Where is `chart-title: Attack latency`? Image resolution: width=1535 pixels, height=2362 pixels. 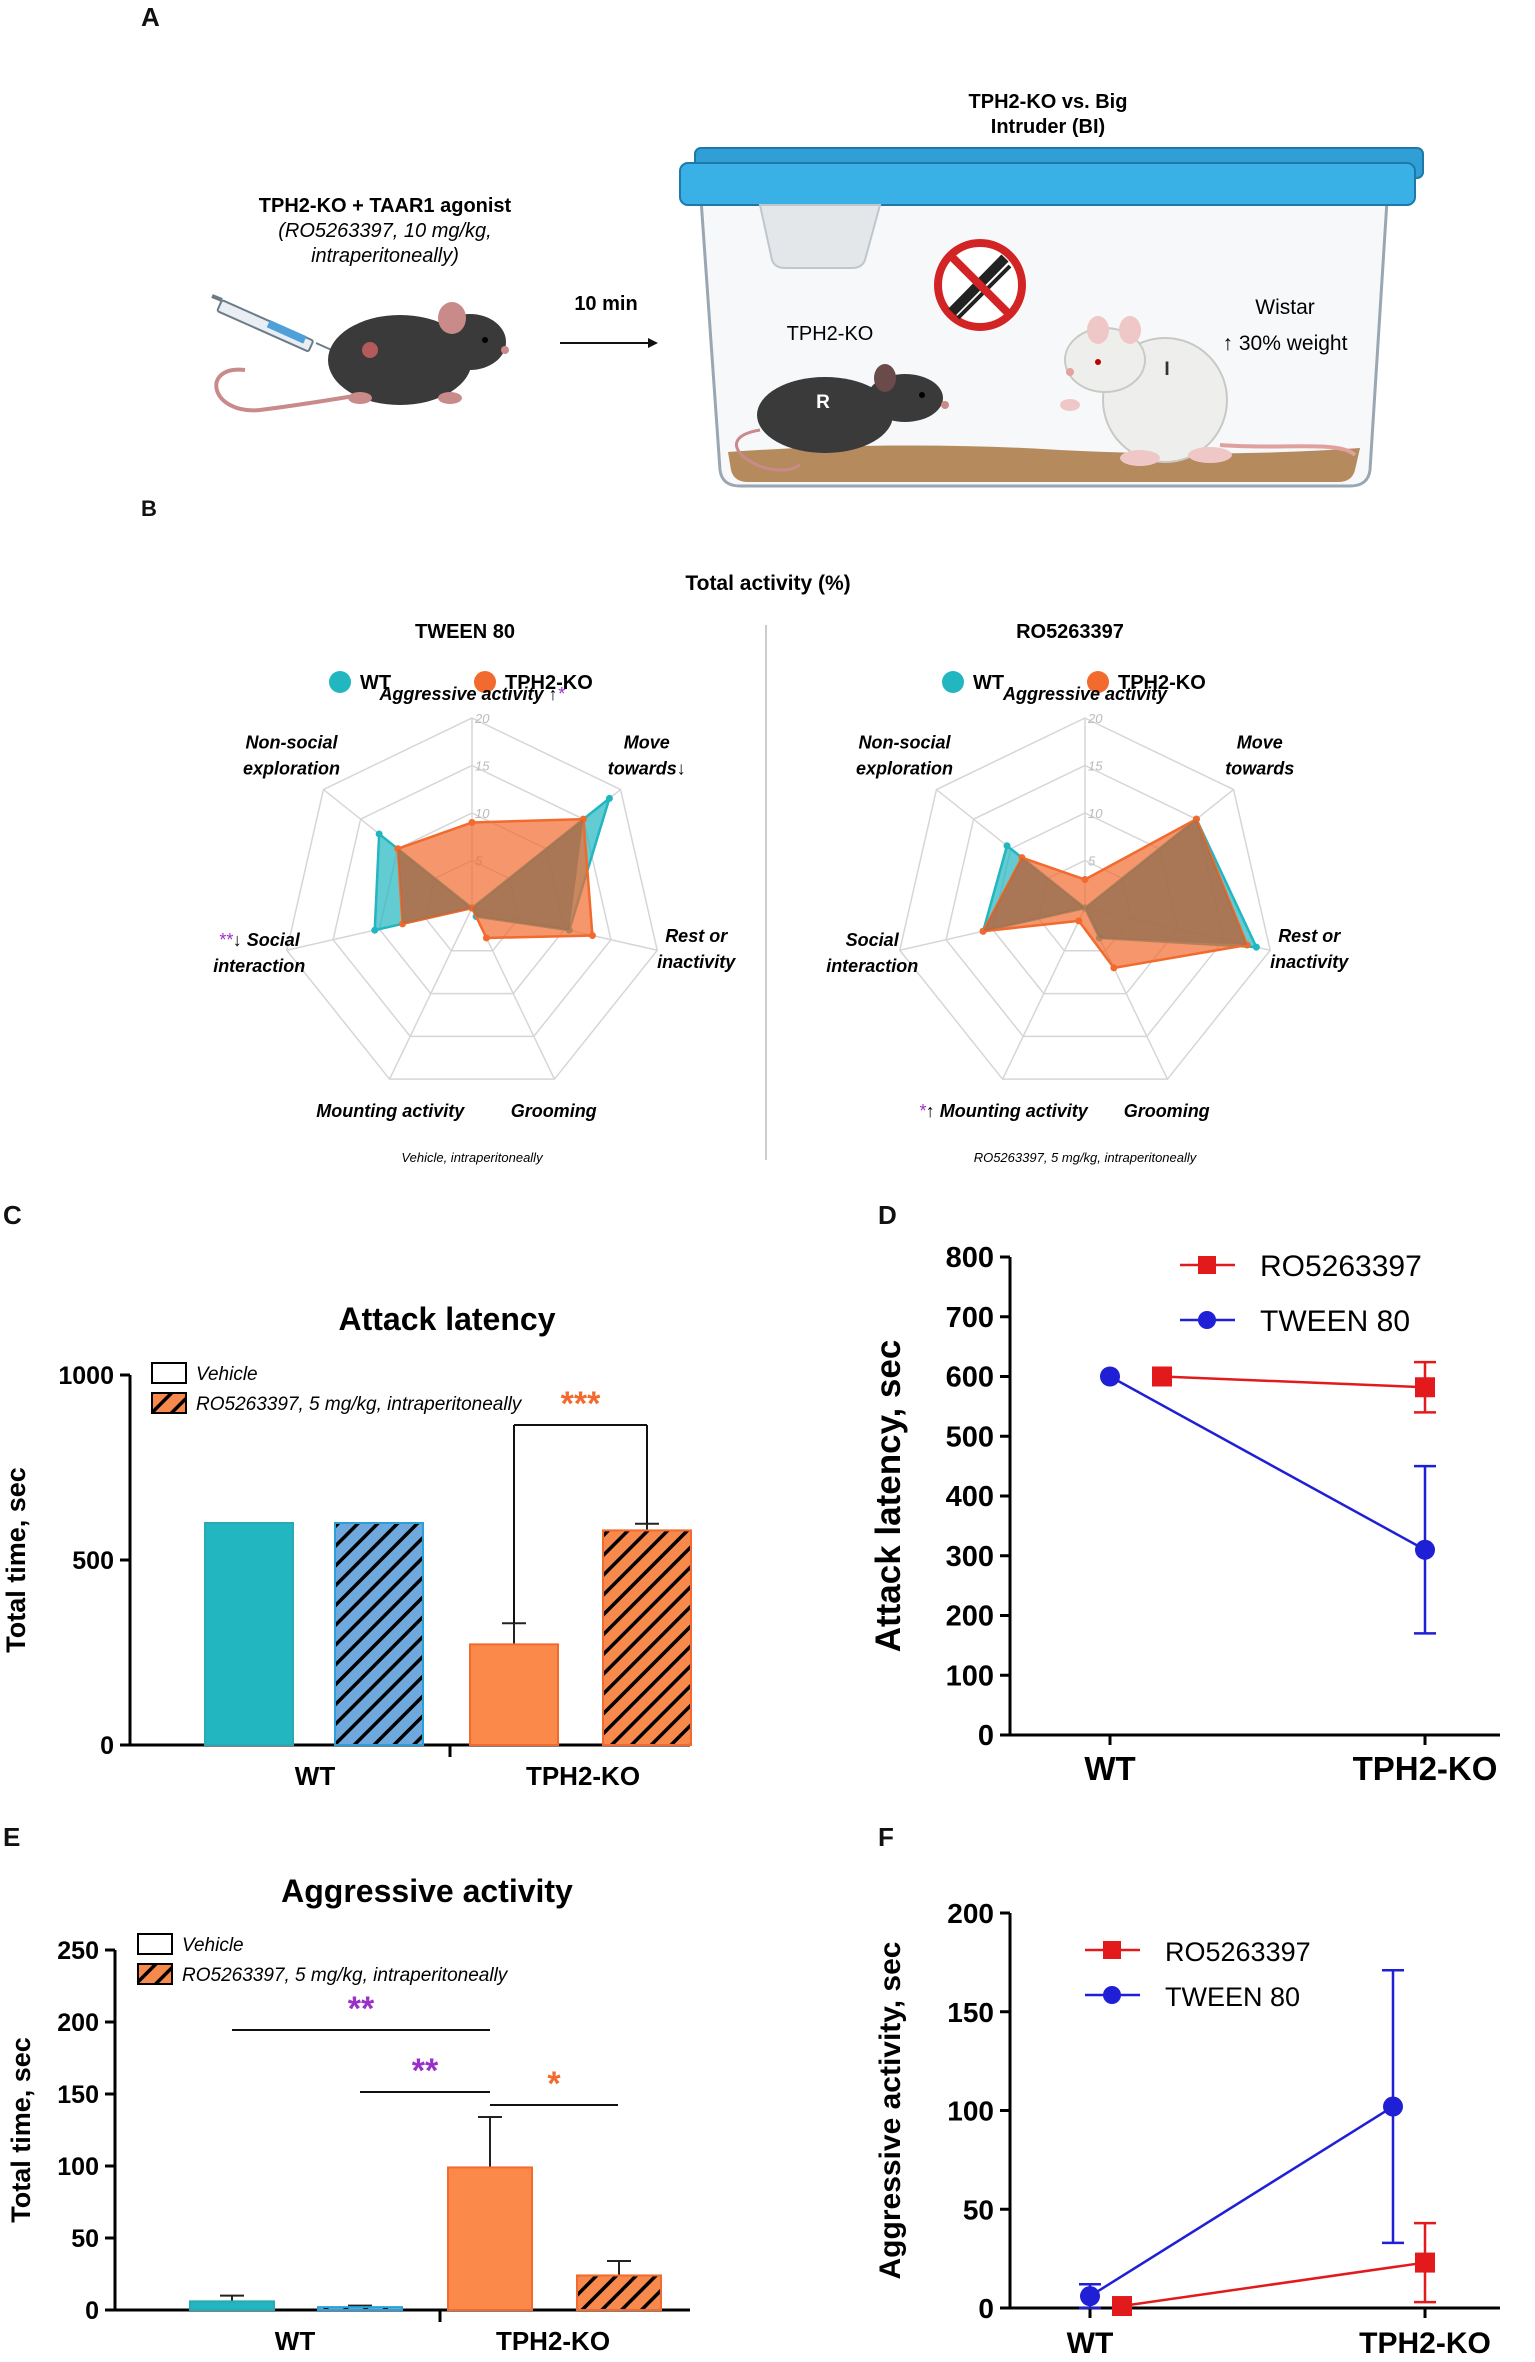 chart-title: Attack latency is located at coordinates (447, 1319).